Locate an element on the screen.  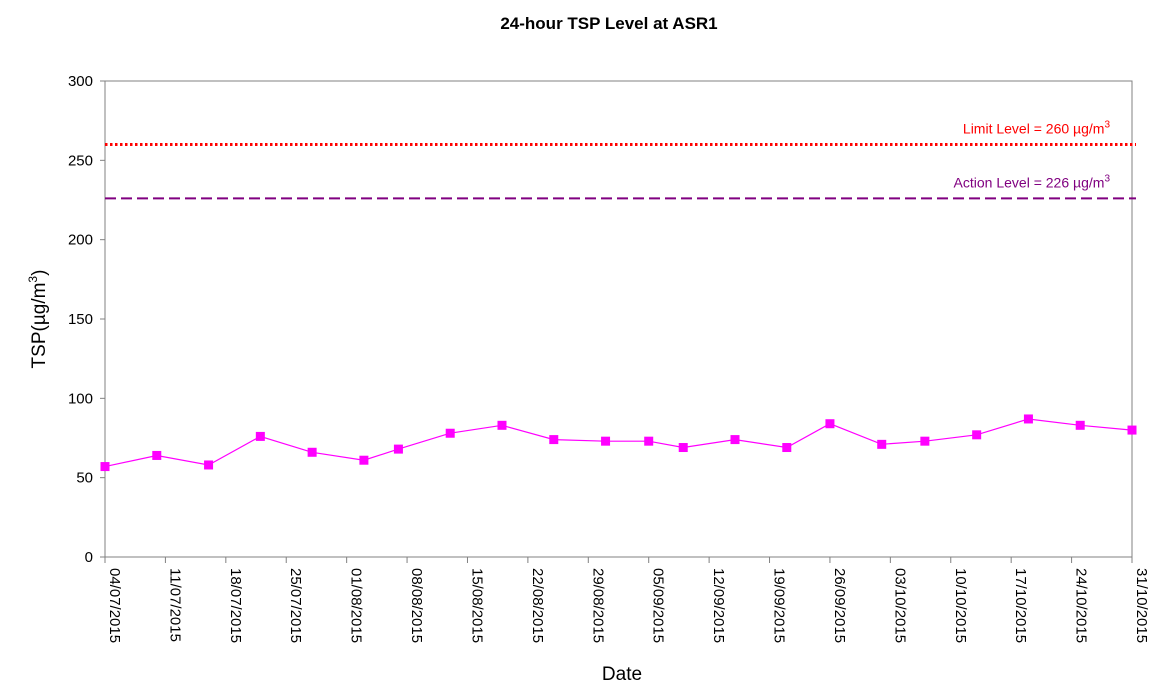
y-tick-label: 0 is located at coordinates (89, 557).